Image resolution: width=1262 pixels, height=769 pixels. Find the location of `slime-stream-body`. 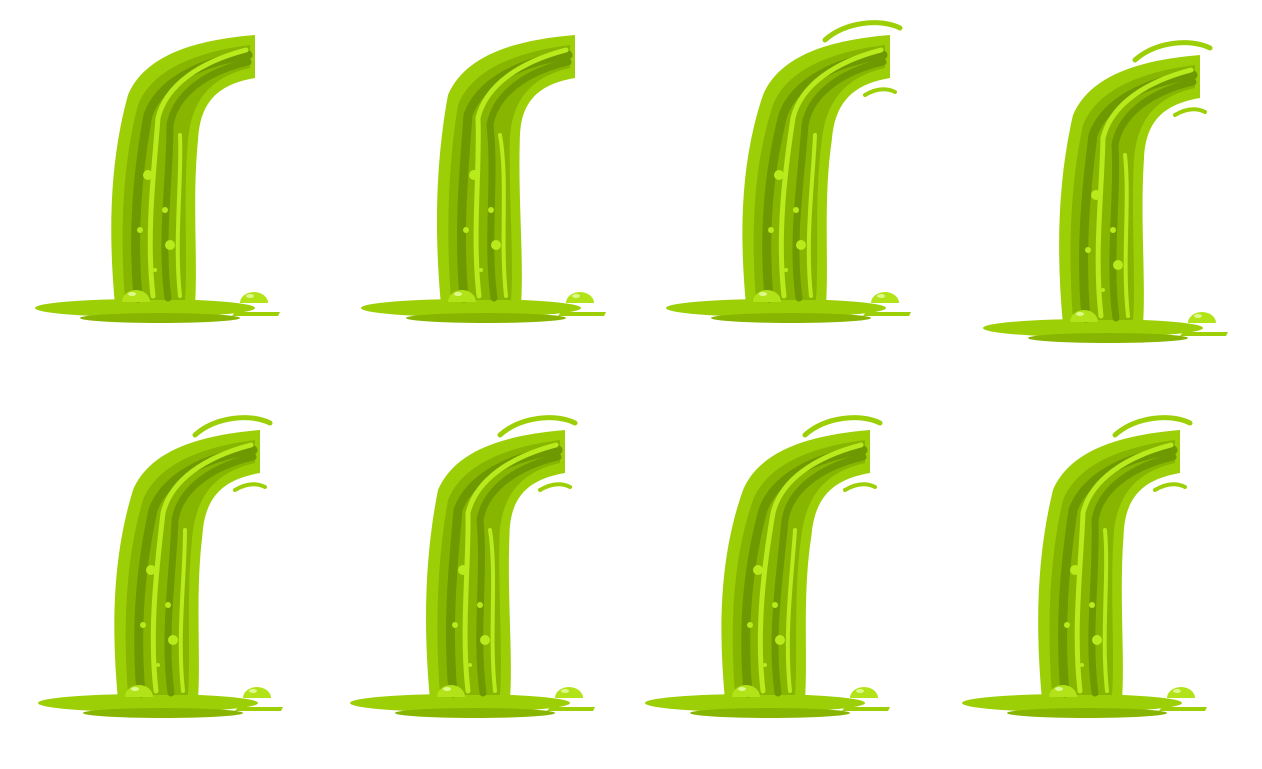

slime-stream-body is located at coordinates (498, 567).